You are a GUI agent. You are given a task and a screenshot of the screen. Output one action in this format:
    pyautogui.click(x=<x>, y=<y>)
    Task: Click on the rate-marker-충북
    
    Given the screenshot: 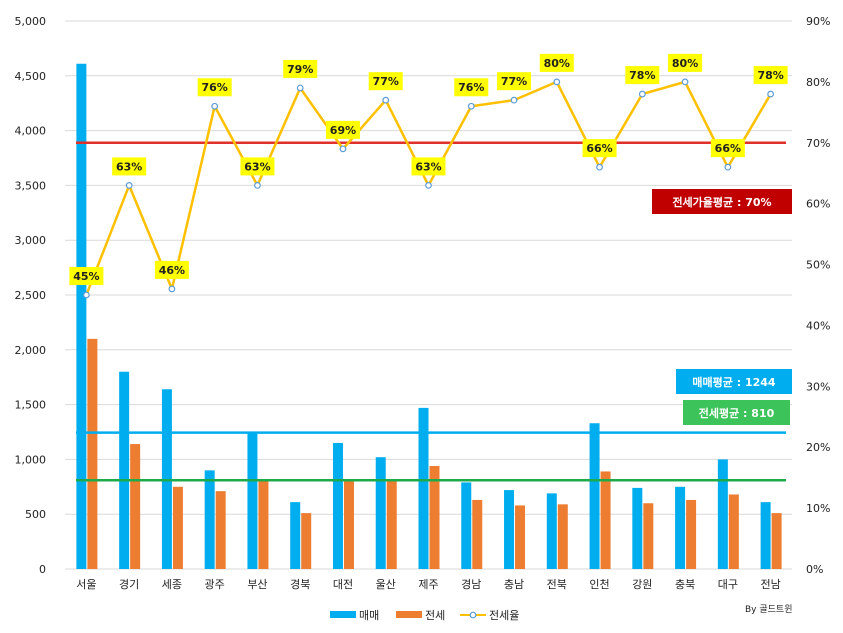 What is the action you would take?
    pyautogui.click(x=685, y=82)
    